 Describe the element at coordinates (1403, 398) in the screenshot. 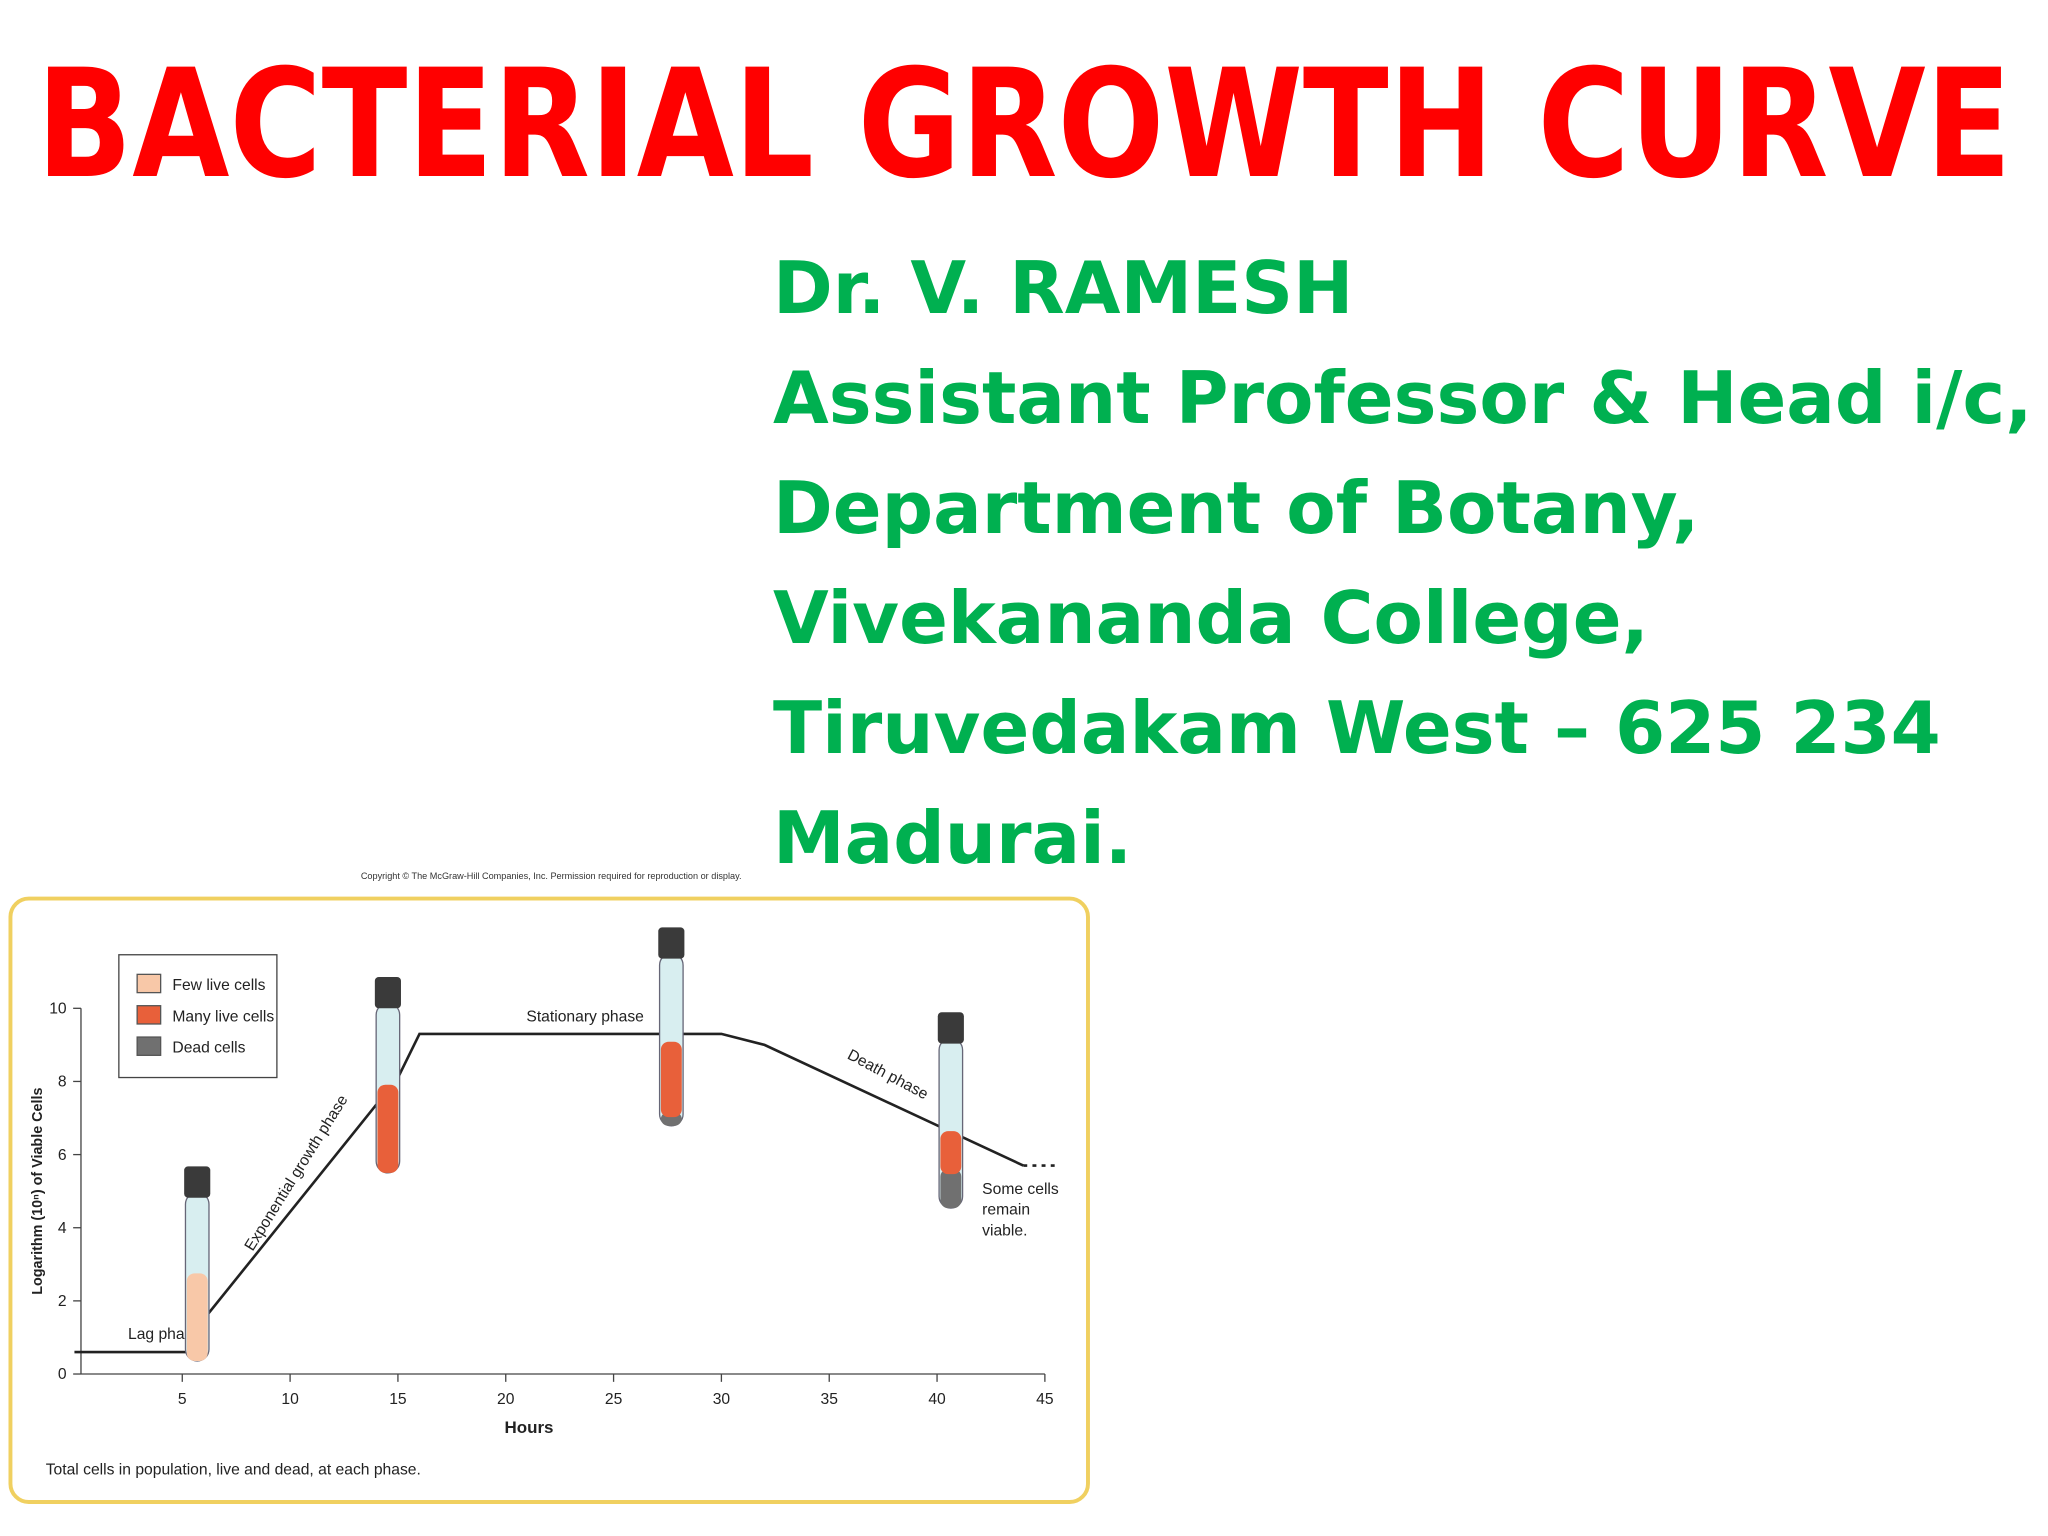

I see `author-line: Assistant Professor & Head i/c,` at that location.